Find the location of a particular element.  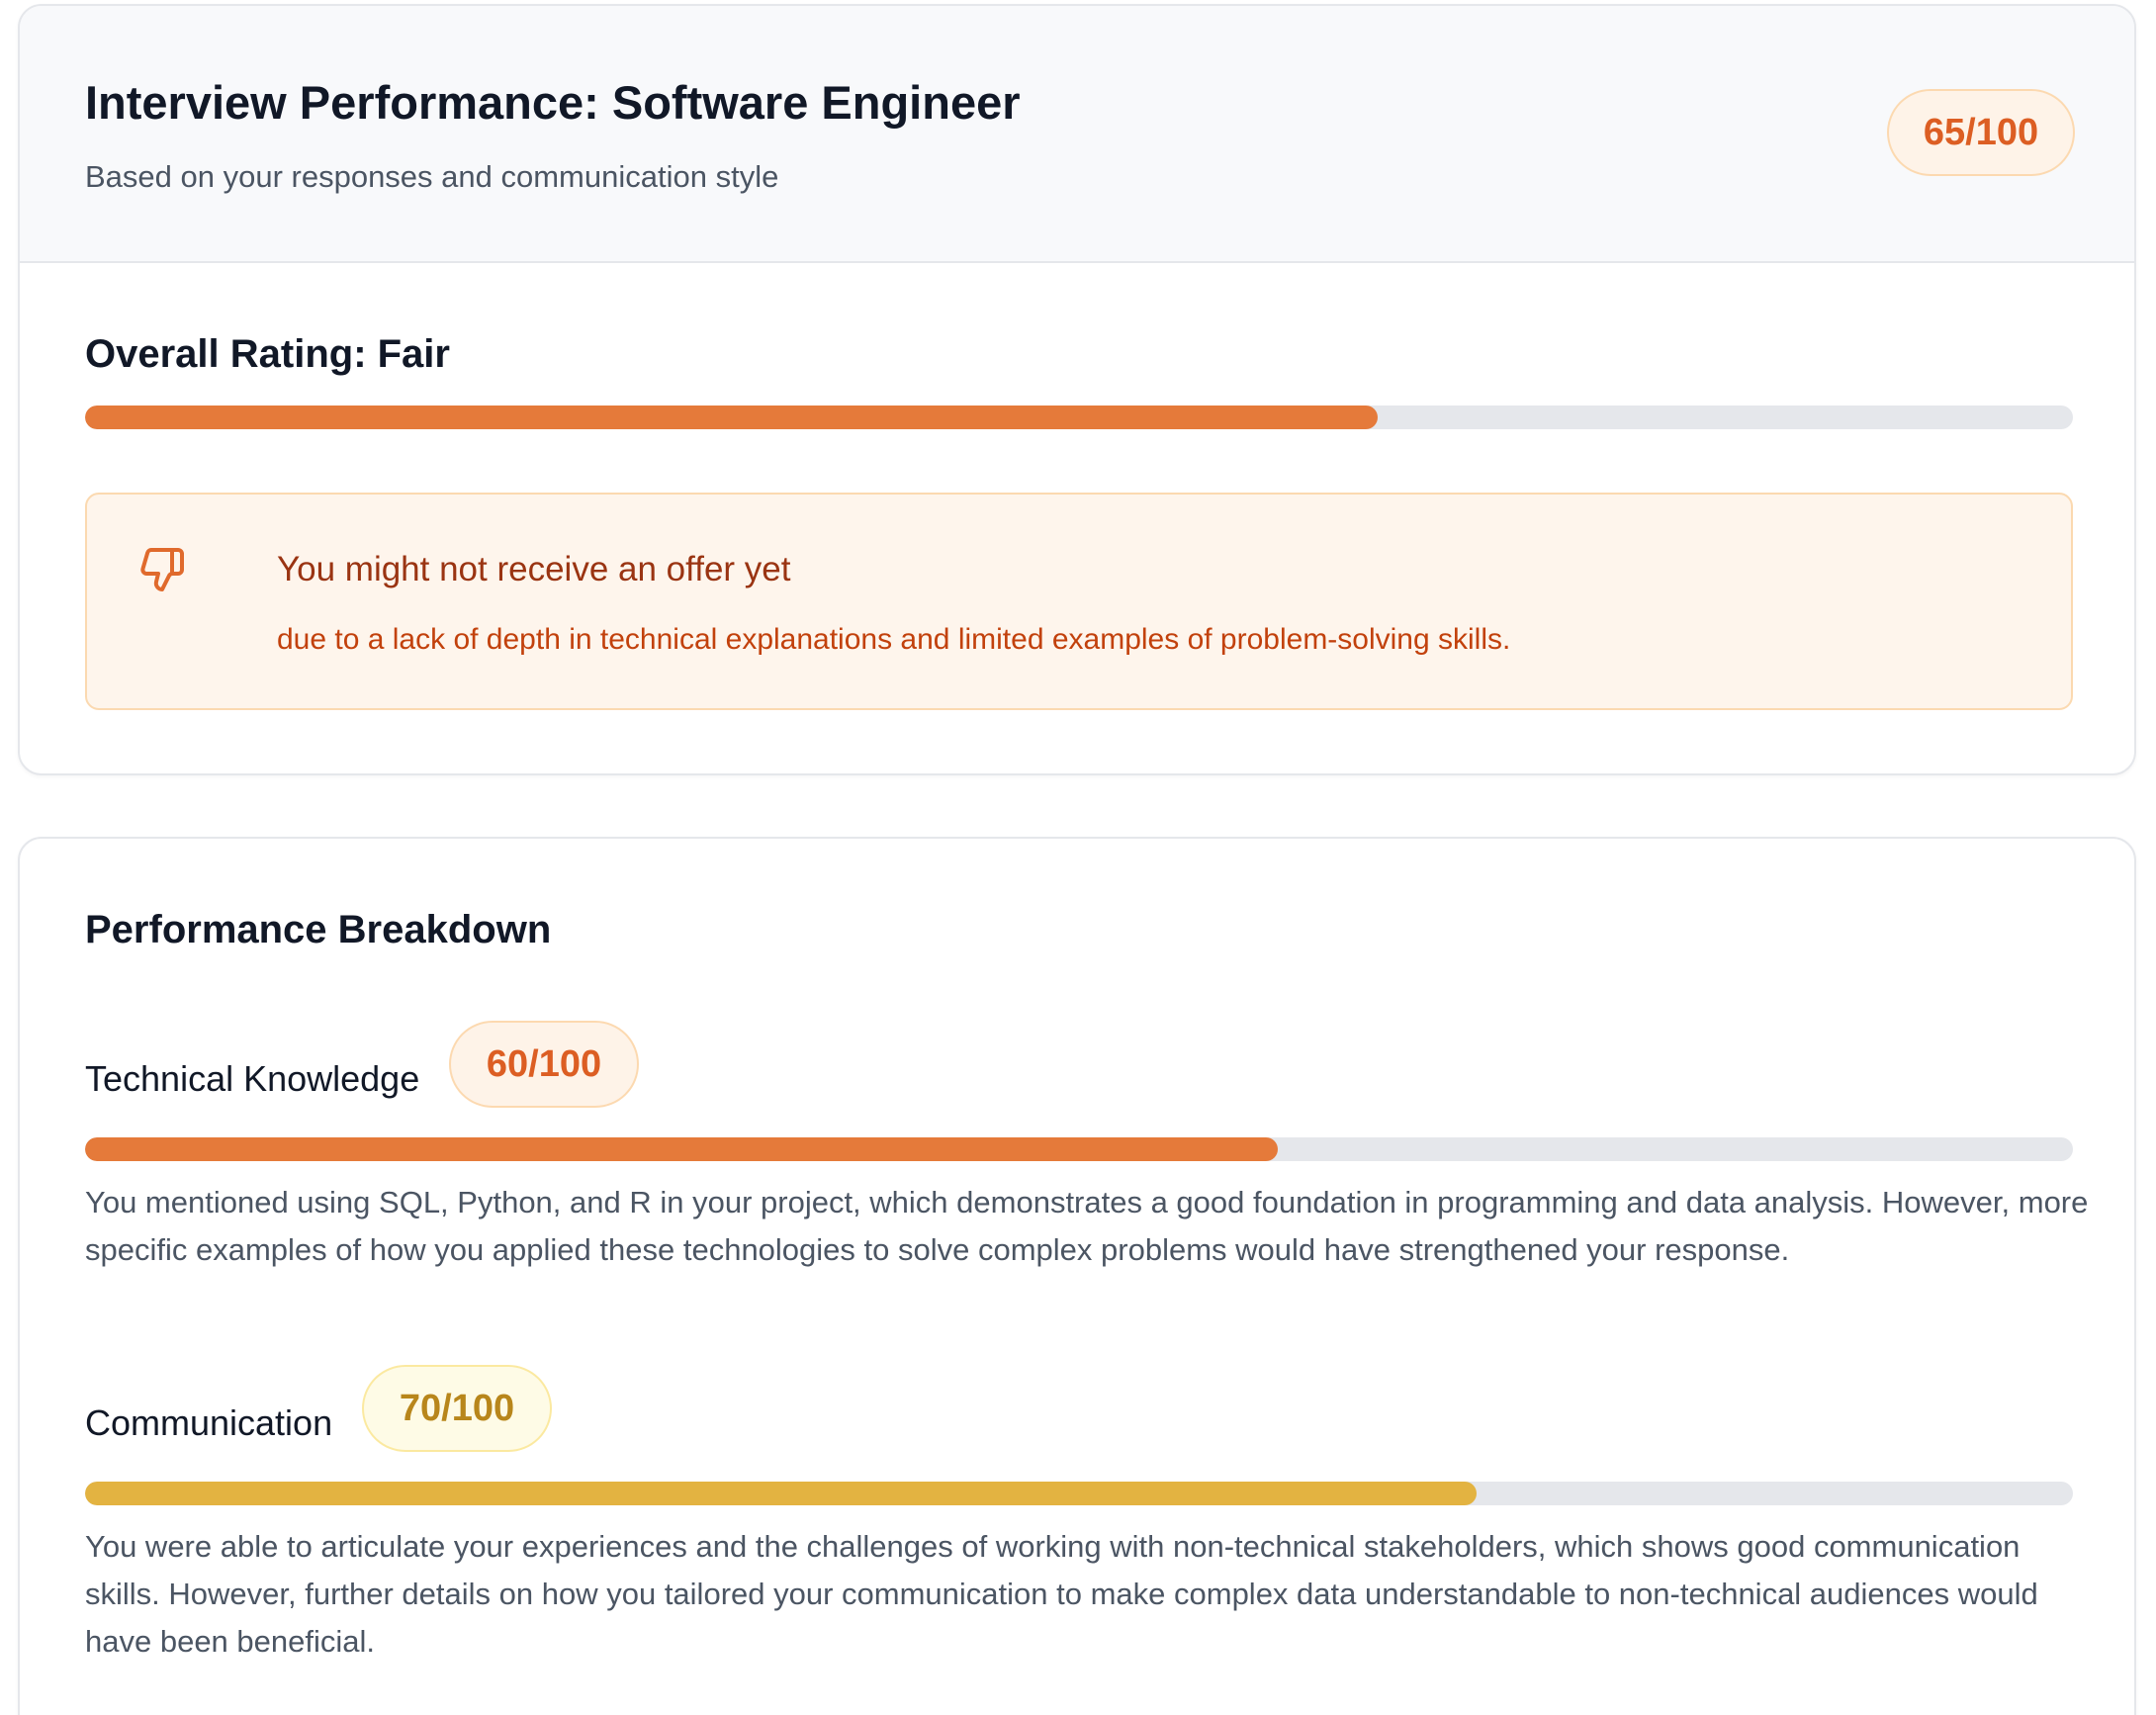

overall-score-badge: 65/100 is located at coordinates (1981, 132).